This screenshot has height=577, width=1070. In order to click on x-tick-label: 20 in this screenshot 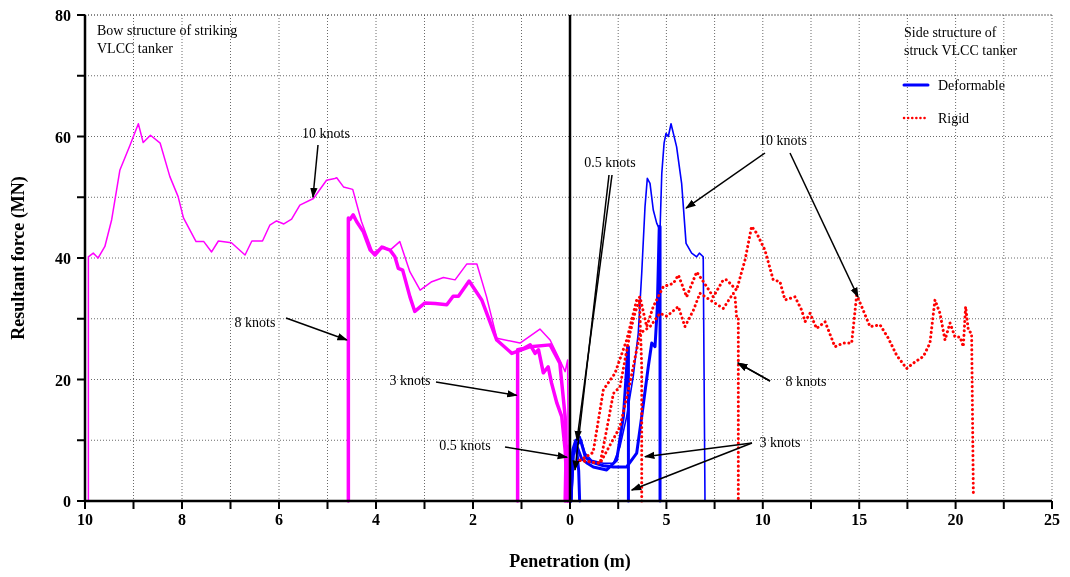, I will do `click(955, 519)`.